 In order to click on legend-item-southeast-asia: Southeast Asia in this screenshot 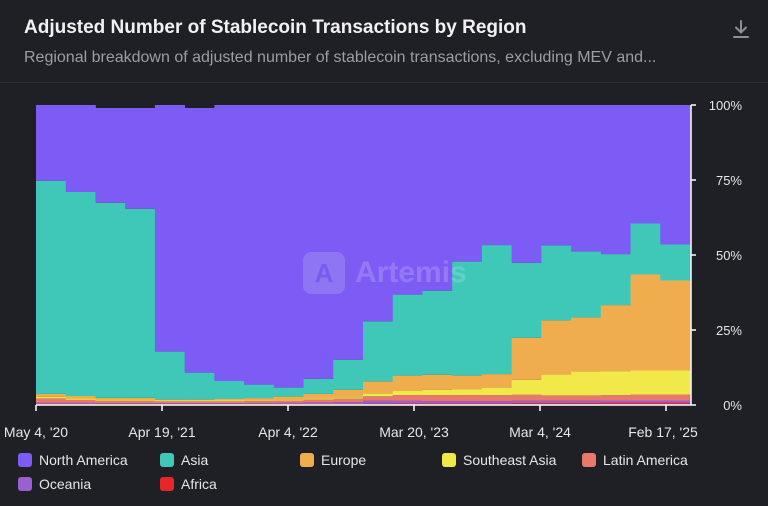, I will do `click(499, 460)`.